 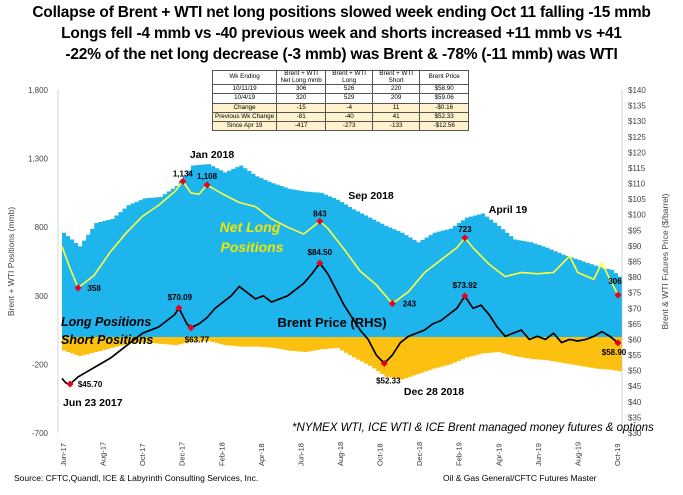 I want to click on table-row: 10/11/19 306 526 220 $58.90, so click(x=340, y=89).